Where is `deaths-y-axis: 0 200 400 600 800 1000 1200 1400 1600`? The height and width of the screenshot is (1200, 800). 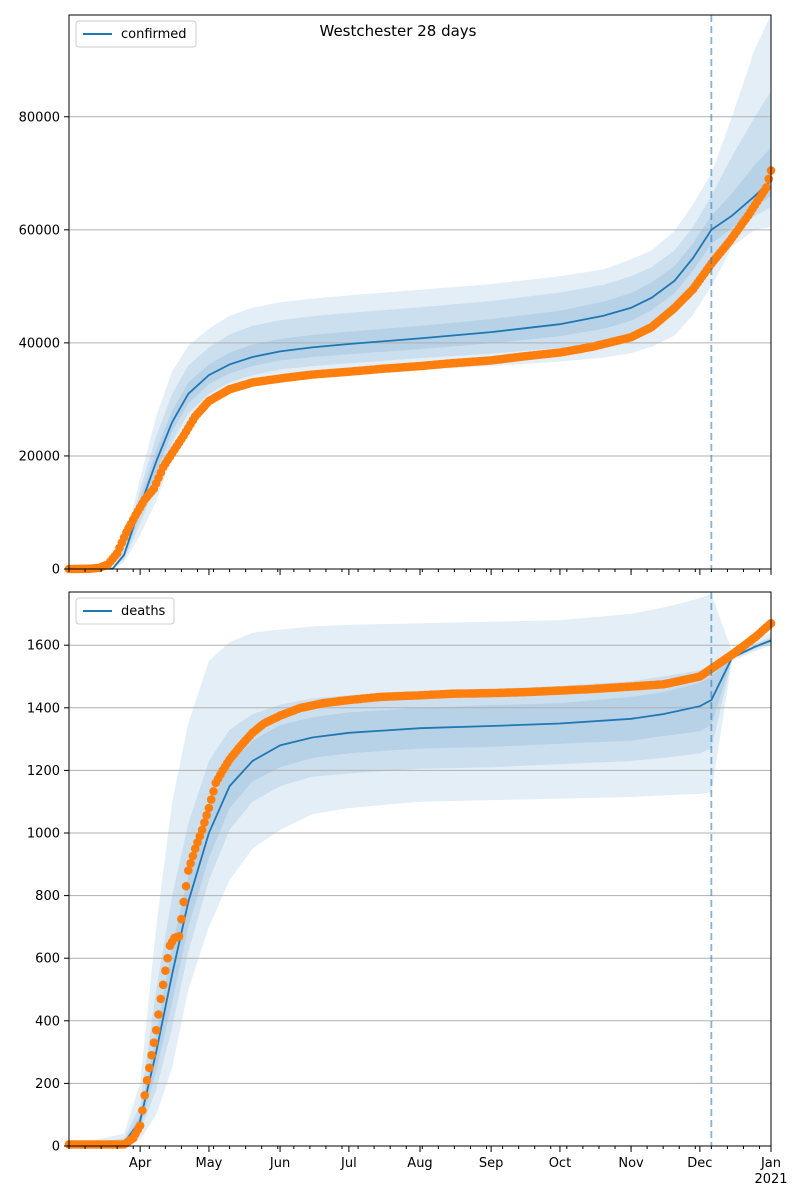
deaths-y-axis: 0 200 400 600 800 1000 1200 1400 1600 is located at coordinates (48, 897).